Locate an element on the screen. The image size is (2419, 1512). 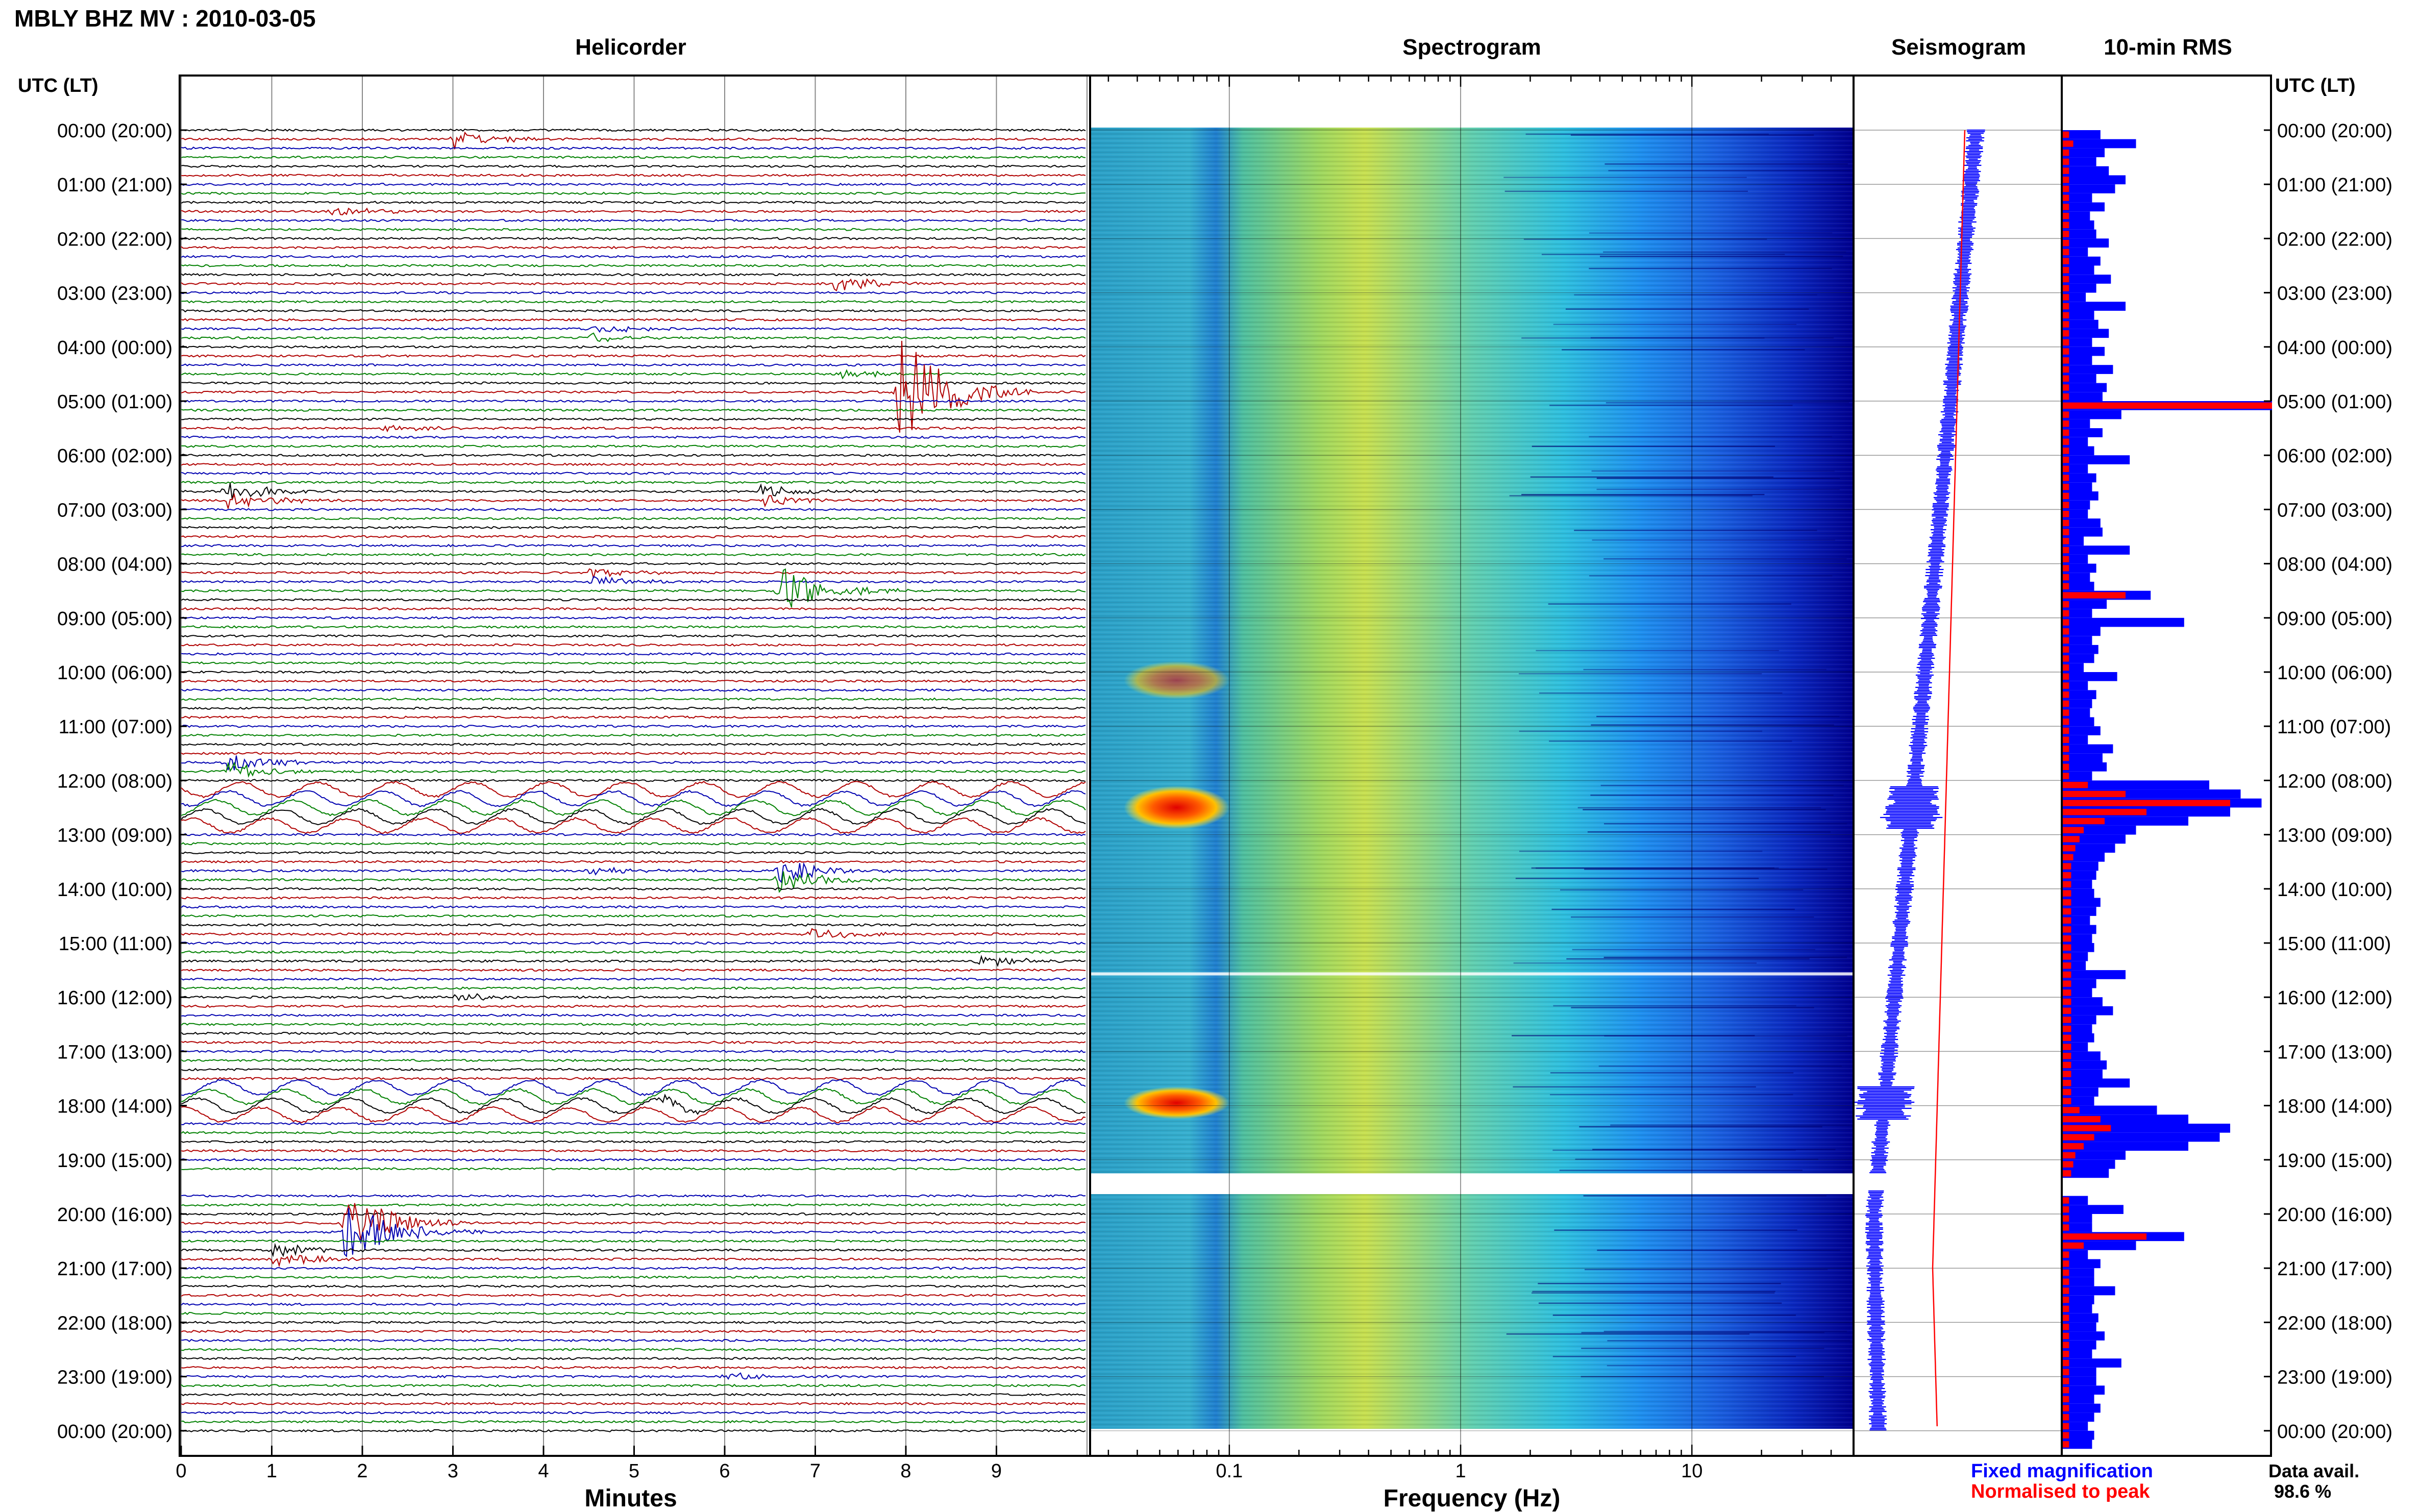
utc-time-label-right: 06:00 (02:00) is located at coordinates (2334, 456).